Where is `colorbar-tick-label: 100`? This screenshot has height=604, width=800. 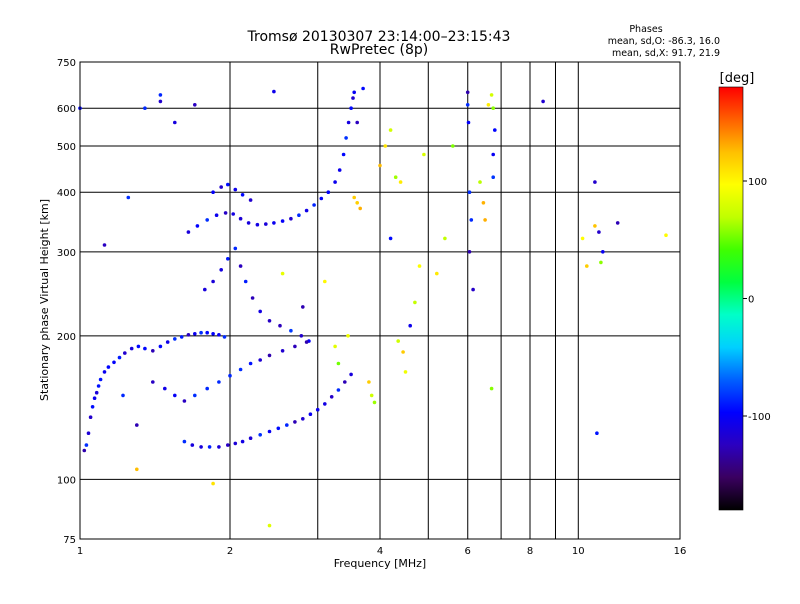
colorbar-tick-label: 100 is located at coordinates (757, 182).